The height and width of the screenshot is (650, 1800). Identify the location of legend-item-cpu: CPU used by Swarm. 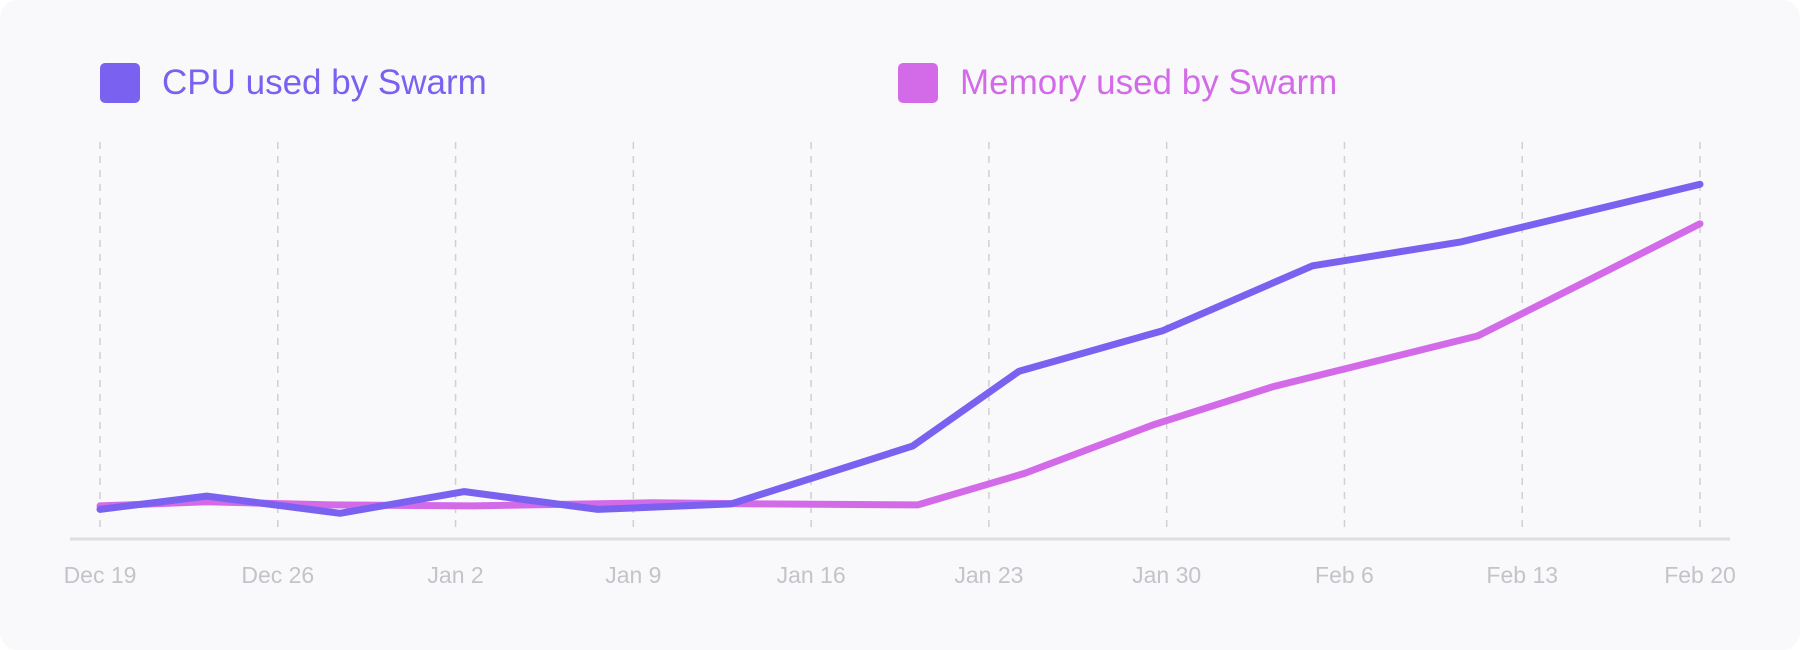
(293, 83).